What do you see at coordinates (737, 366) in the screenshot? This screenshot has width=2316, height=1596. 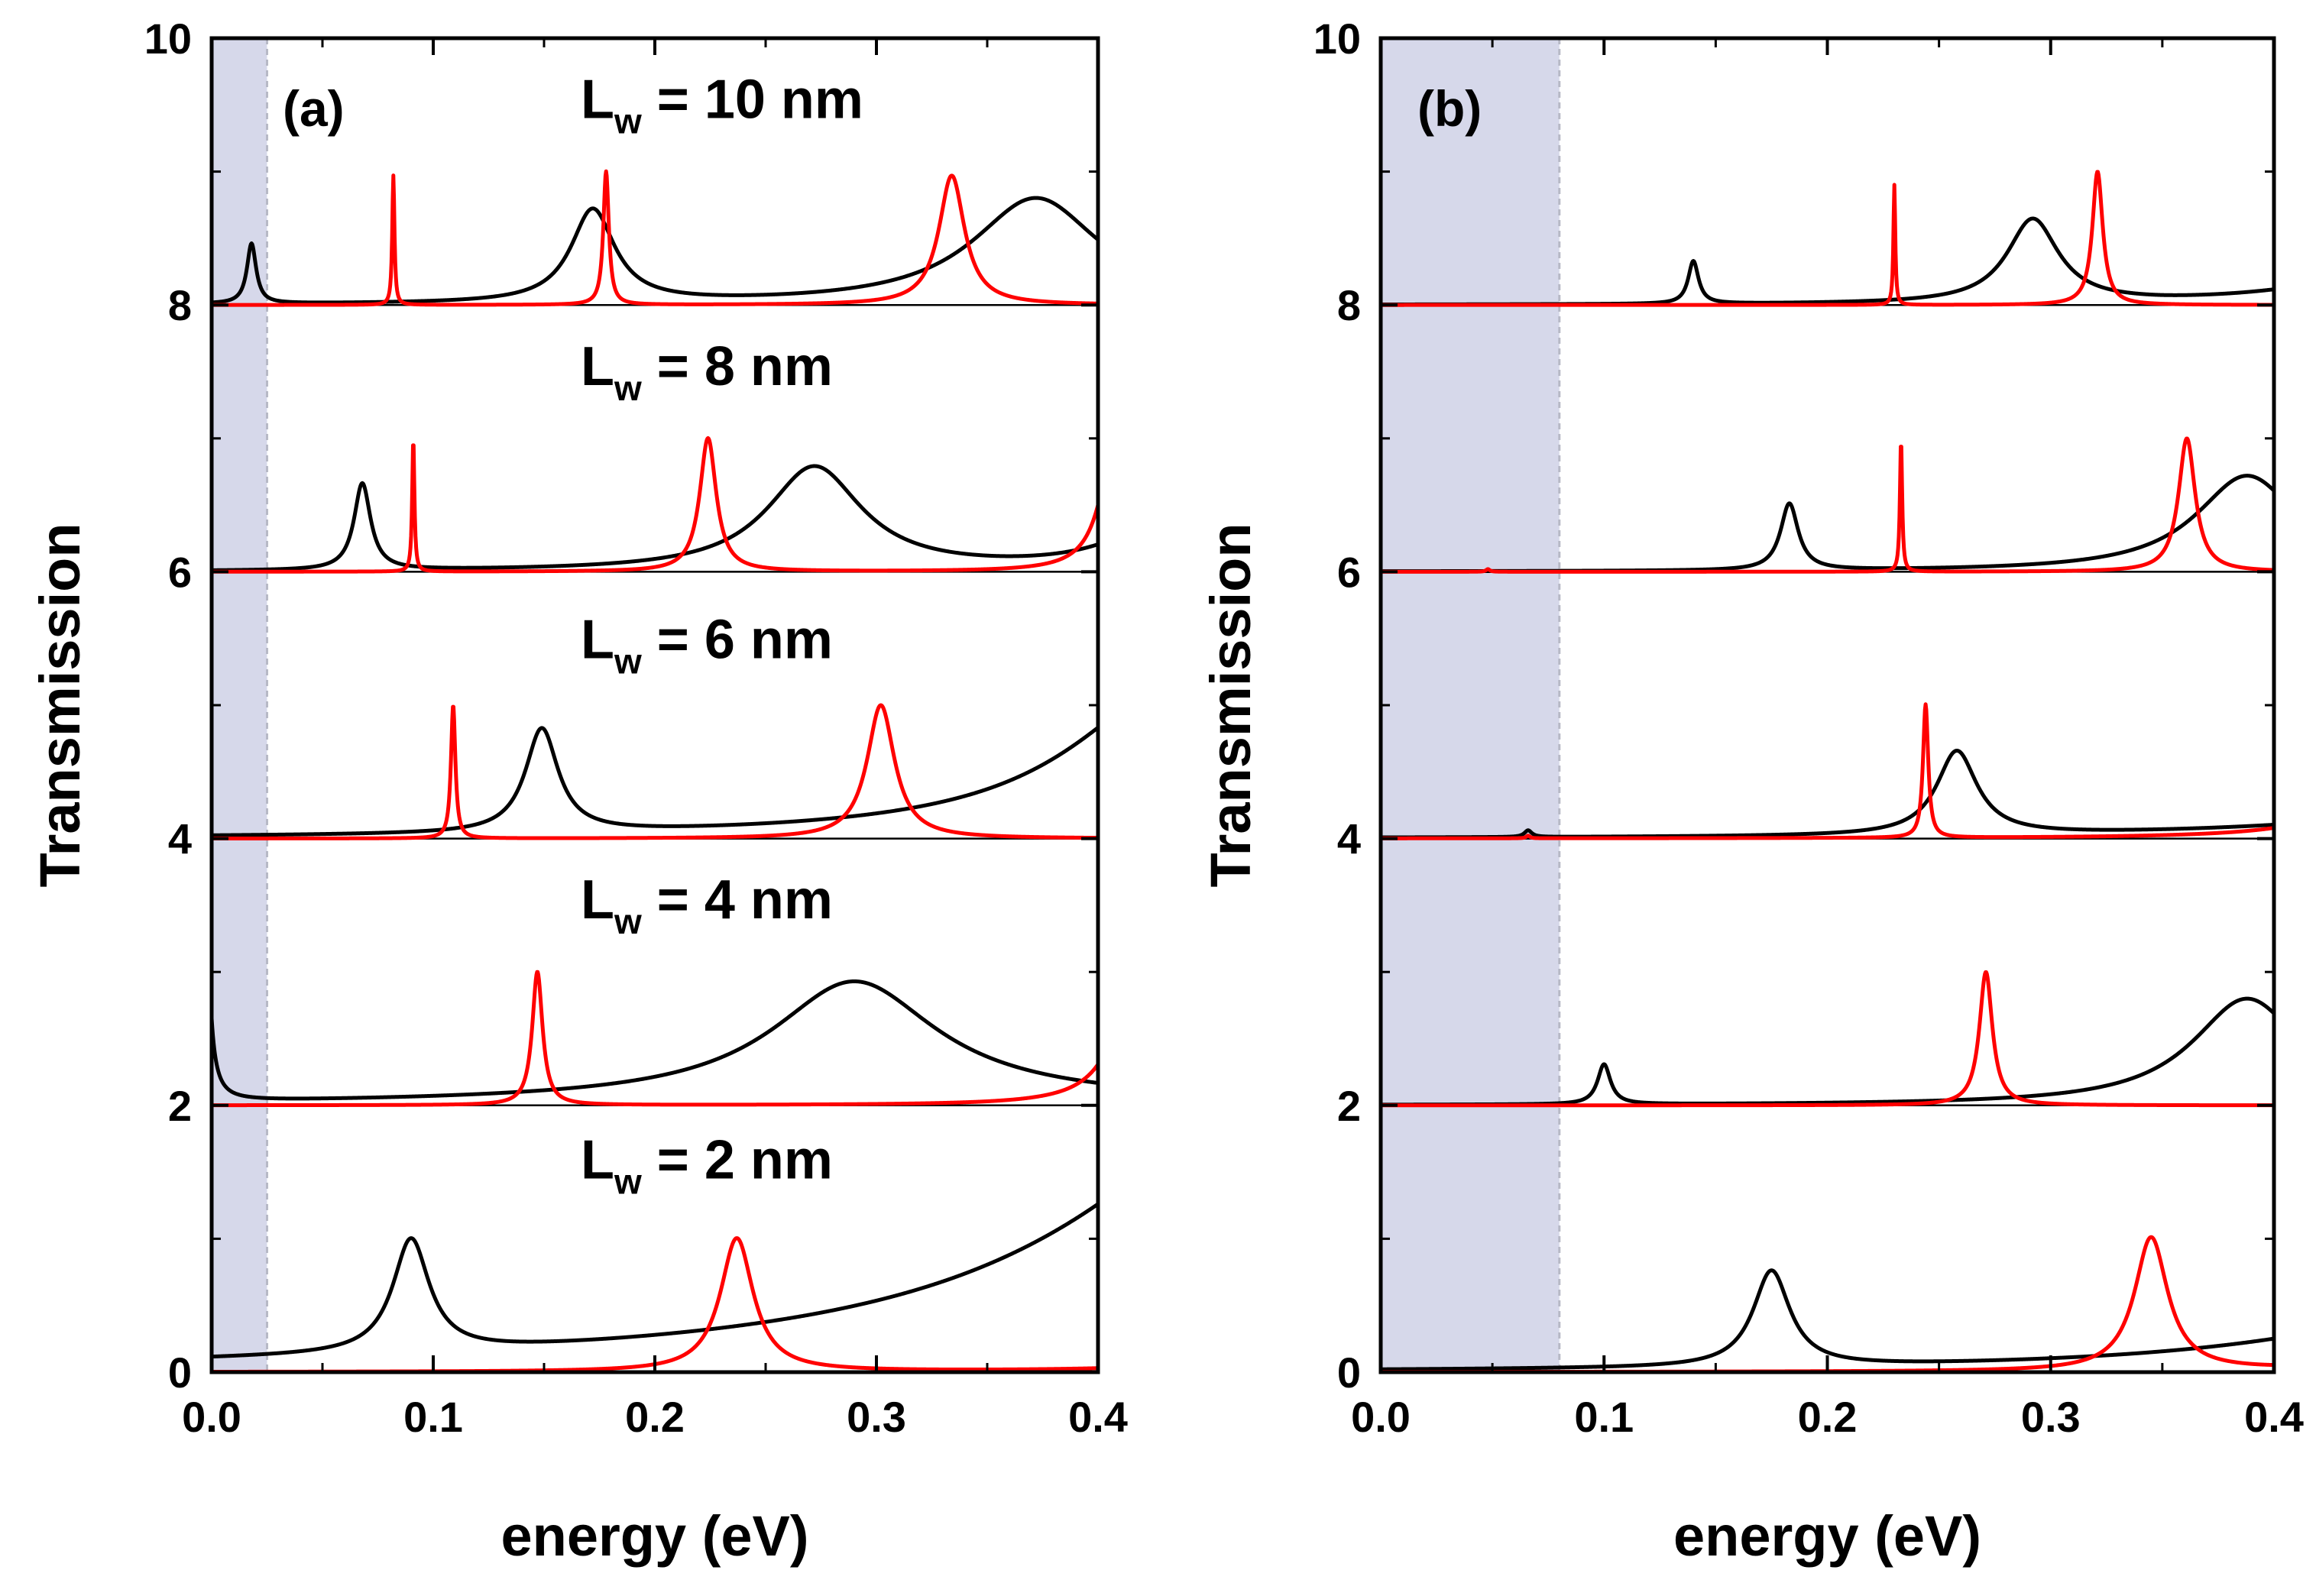 I see `curve-label-rest: = 8 nm` at bounding box center [737, 366].